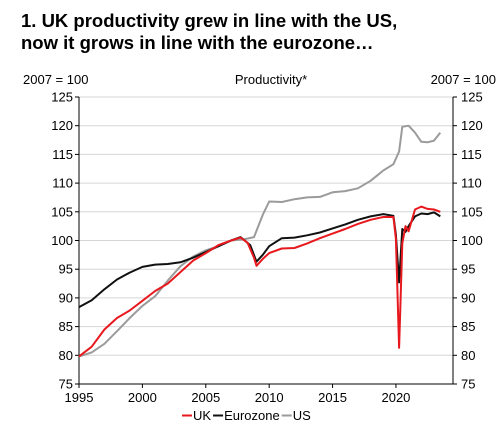 This screenshot has width=503, height=447. What do you see at coordinates (62, 154) in the screenshot?
I see `y-tick-label-left-115: 115` at bounding box center [62, 154].